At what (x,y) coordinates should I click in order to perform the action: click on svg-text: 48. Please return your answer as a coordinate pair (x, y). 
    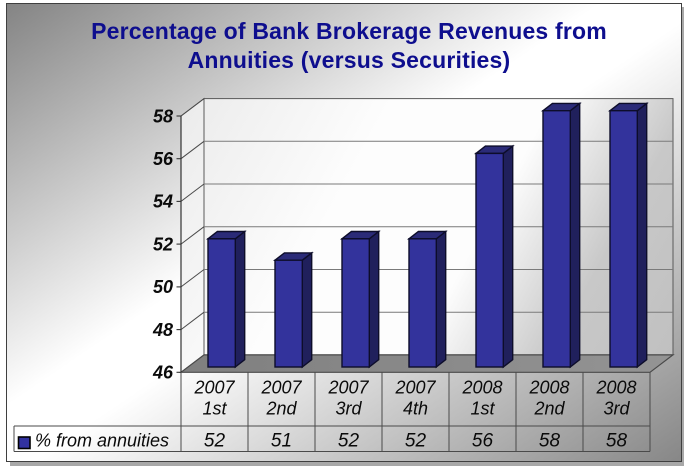
    Looking at the image, I should click on (162, 330).